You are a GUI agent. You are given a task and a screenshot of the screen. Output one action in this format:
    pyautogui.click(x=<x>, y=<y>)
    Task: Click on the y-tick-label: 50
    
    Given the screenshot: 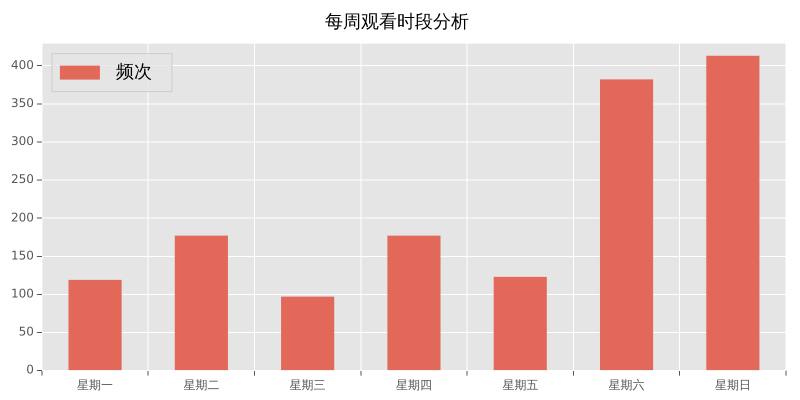 What is the action you would take?
    pyautogui.click(x=26, y=331)
    